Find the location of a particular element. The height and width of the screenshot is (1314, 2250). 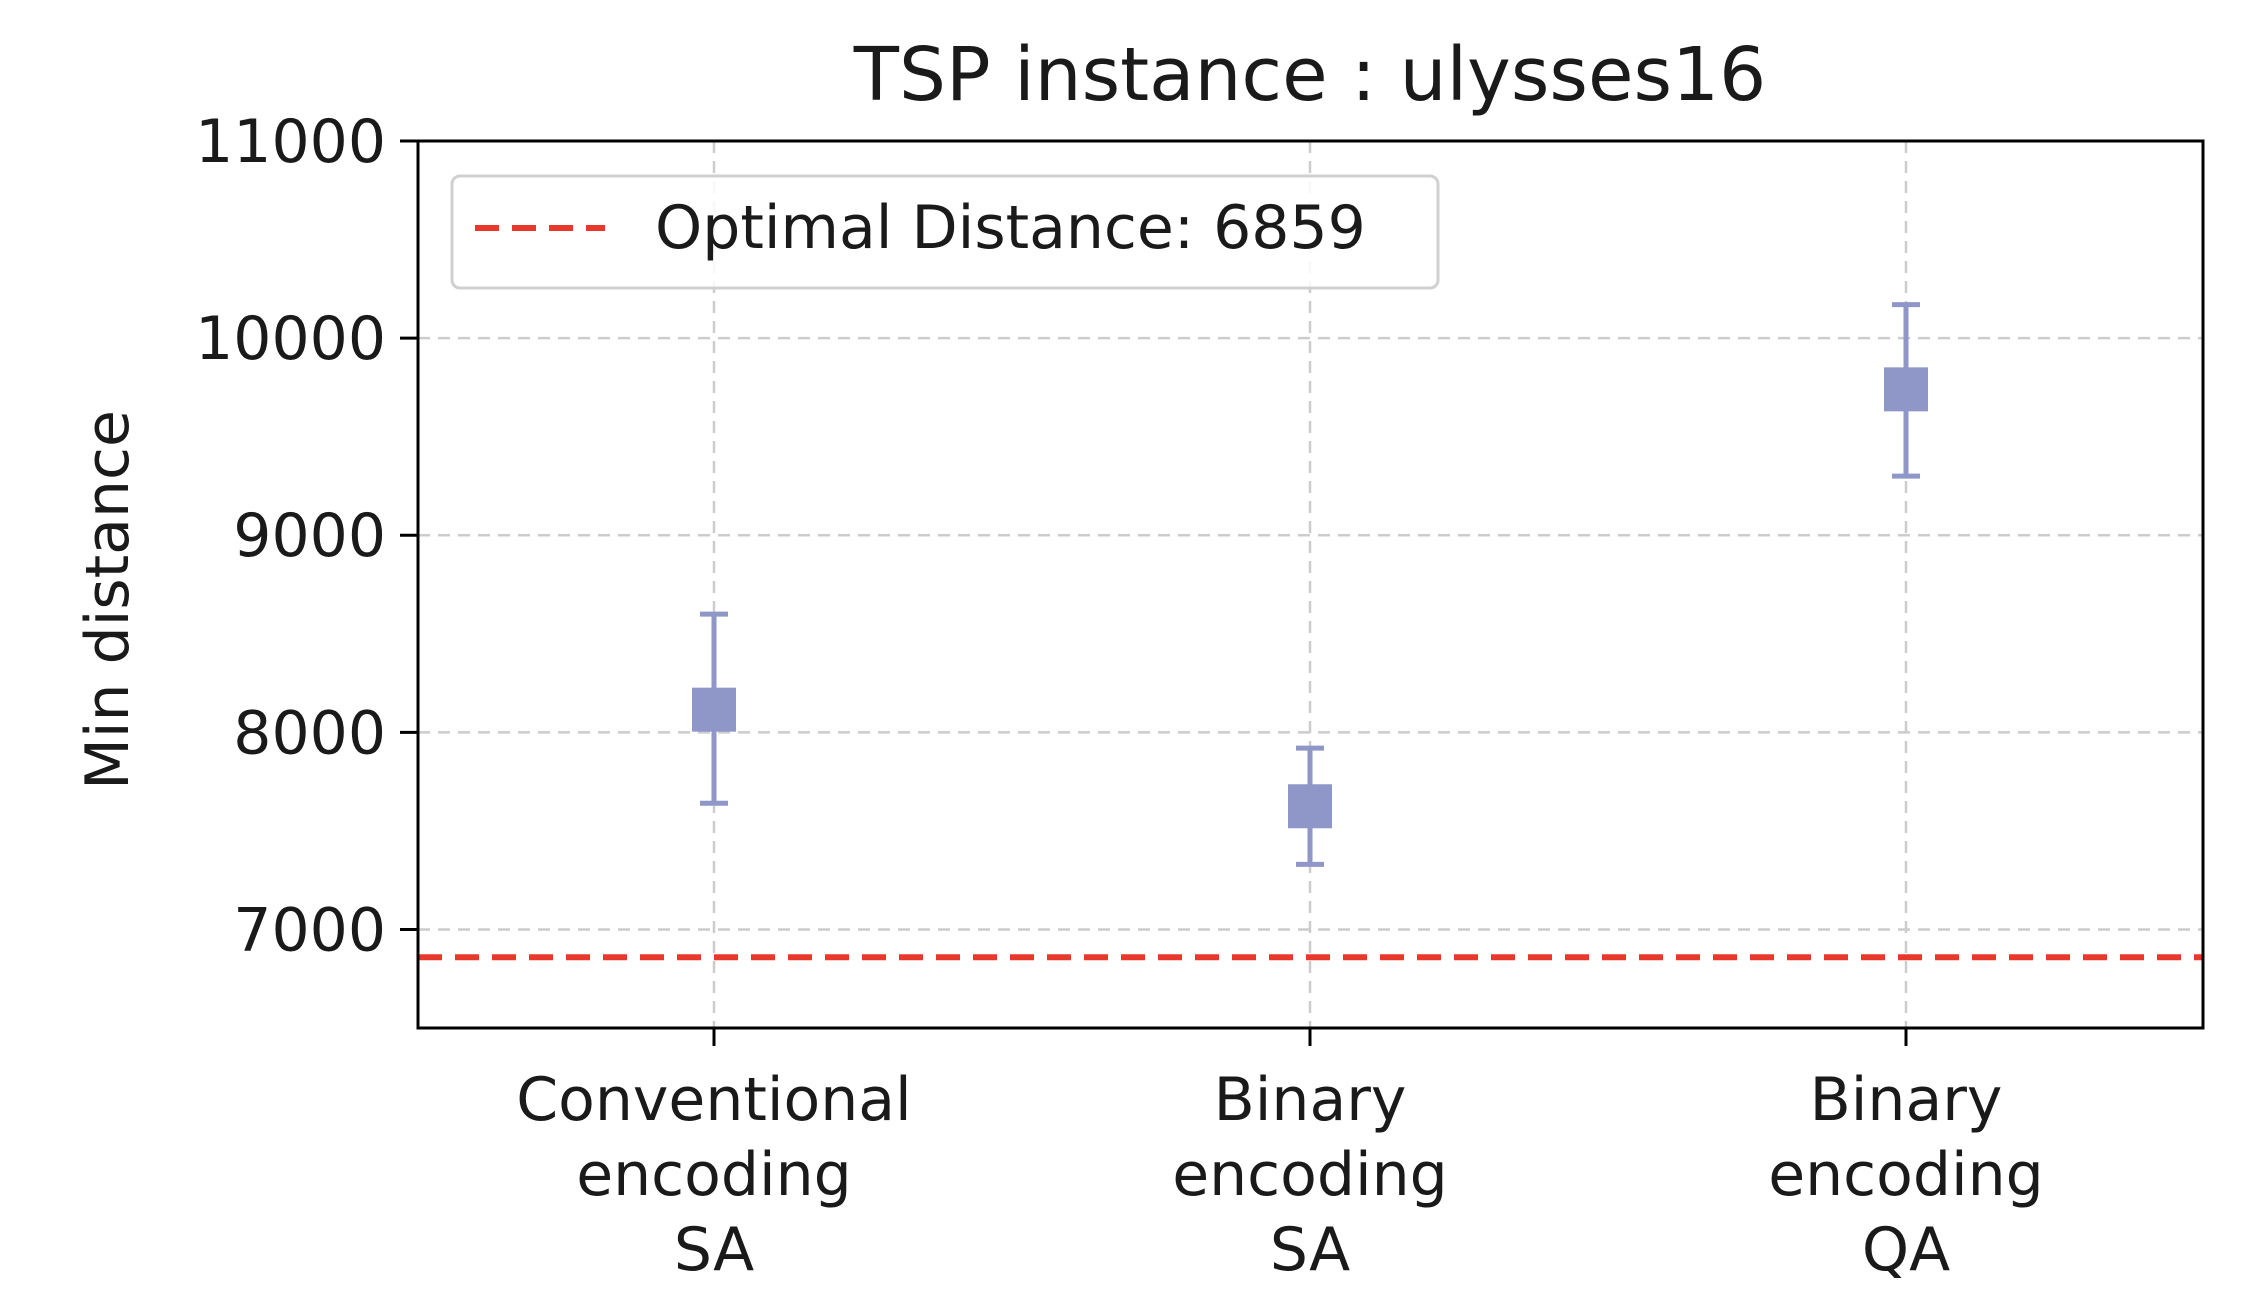

y-tick-label: 7000 is located at coordinates (309, 930).